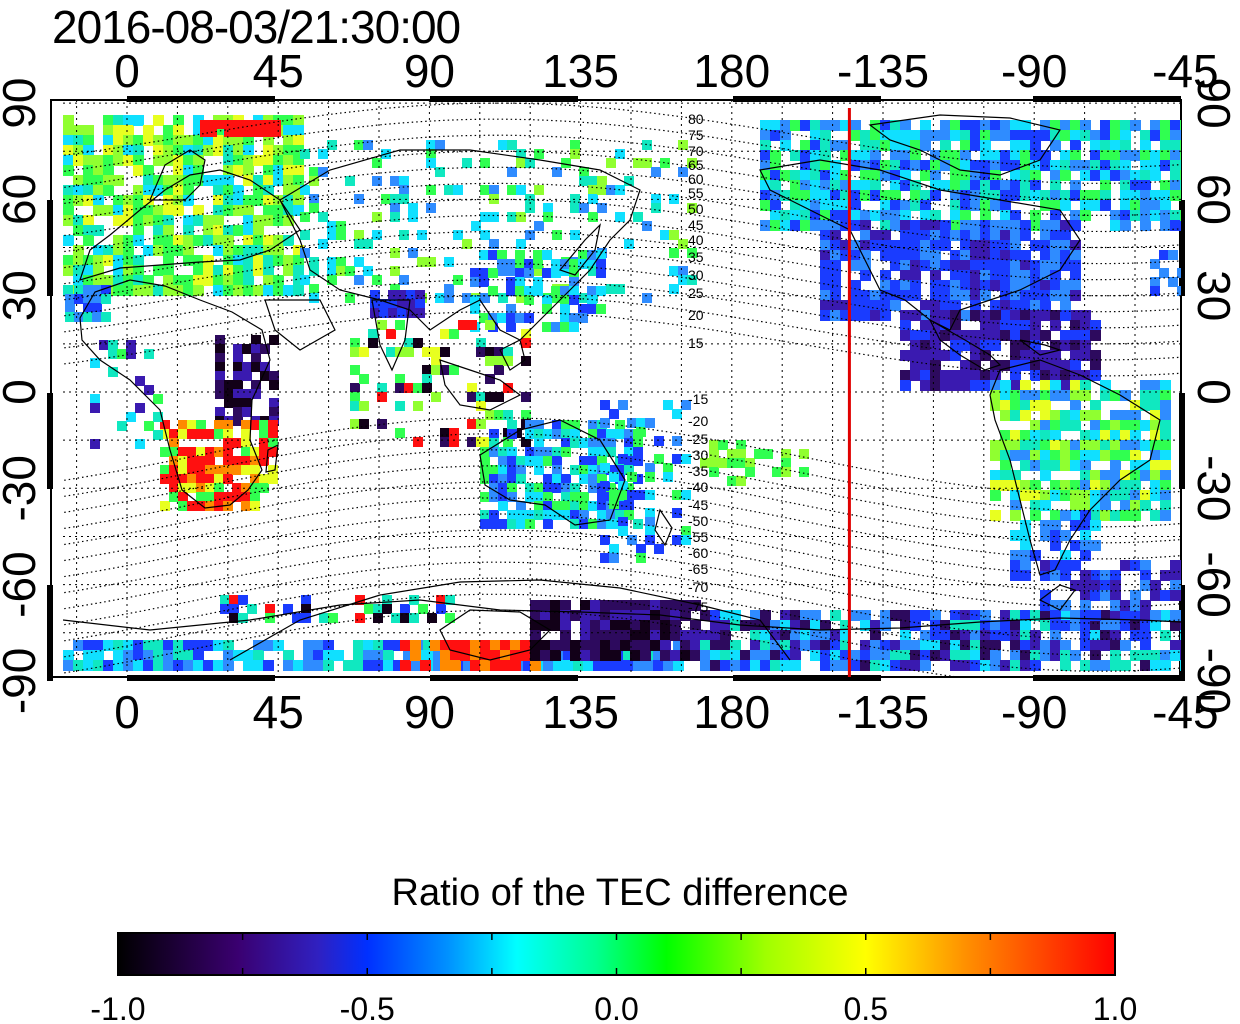 The width and height of the screenshot is (1240, 1024). Describe the element at coordinates (622, 135) in the screenshot. I see `contour-line` at that location.